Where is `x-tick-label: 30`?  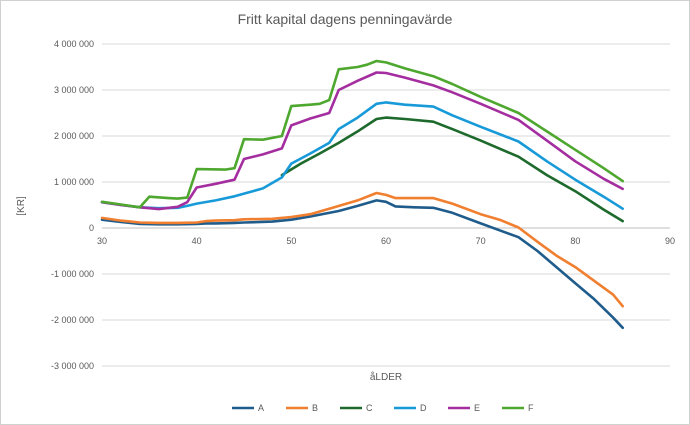
x-tick-label: 30 is located at coordinates (102, 241).